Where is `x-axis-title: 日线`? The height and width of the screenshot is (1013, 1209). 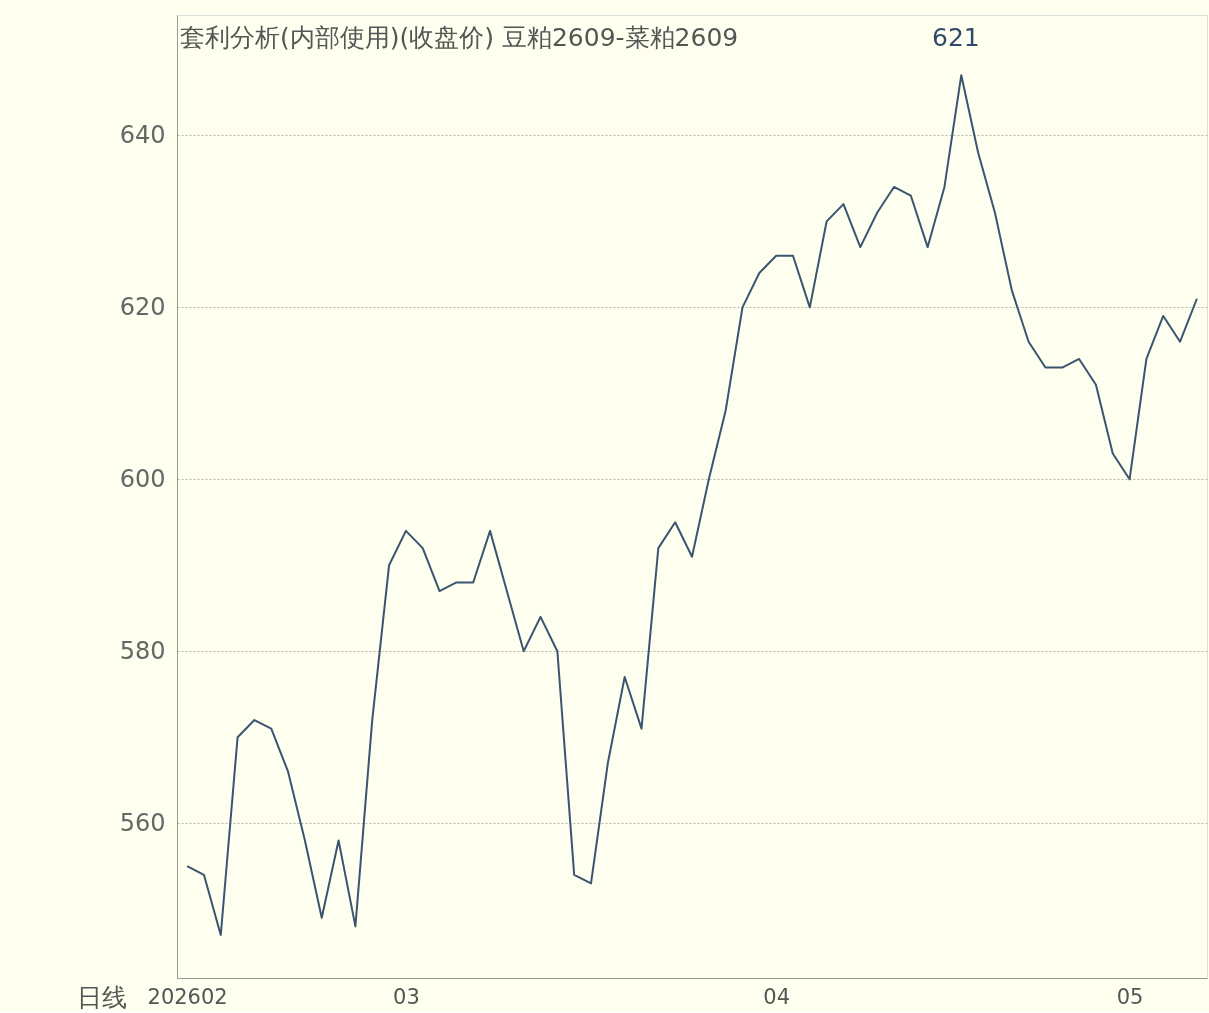
x-axis-title: 日线 is located at coordinates (102, 997).